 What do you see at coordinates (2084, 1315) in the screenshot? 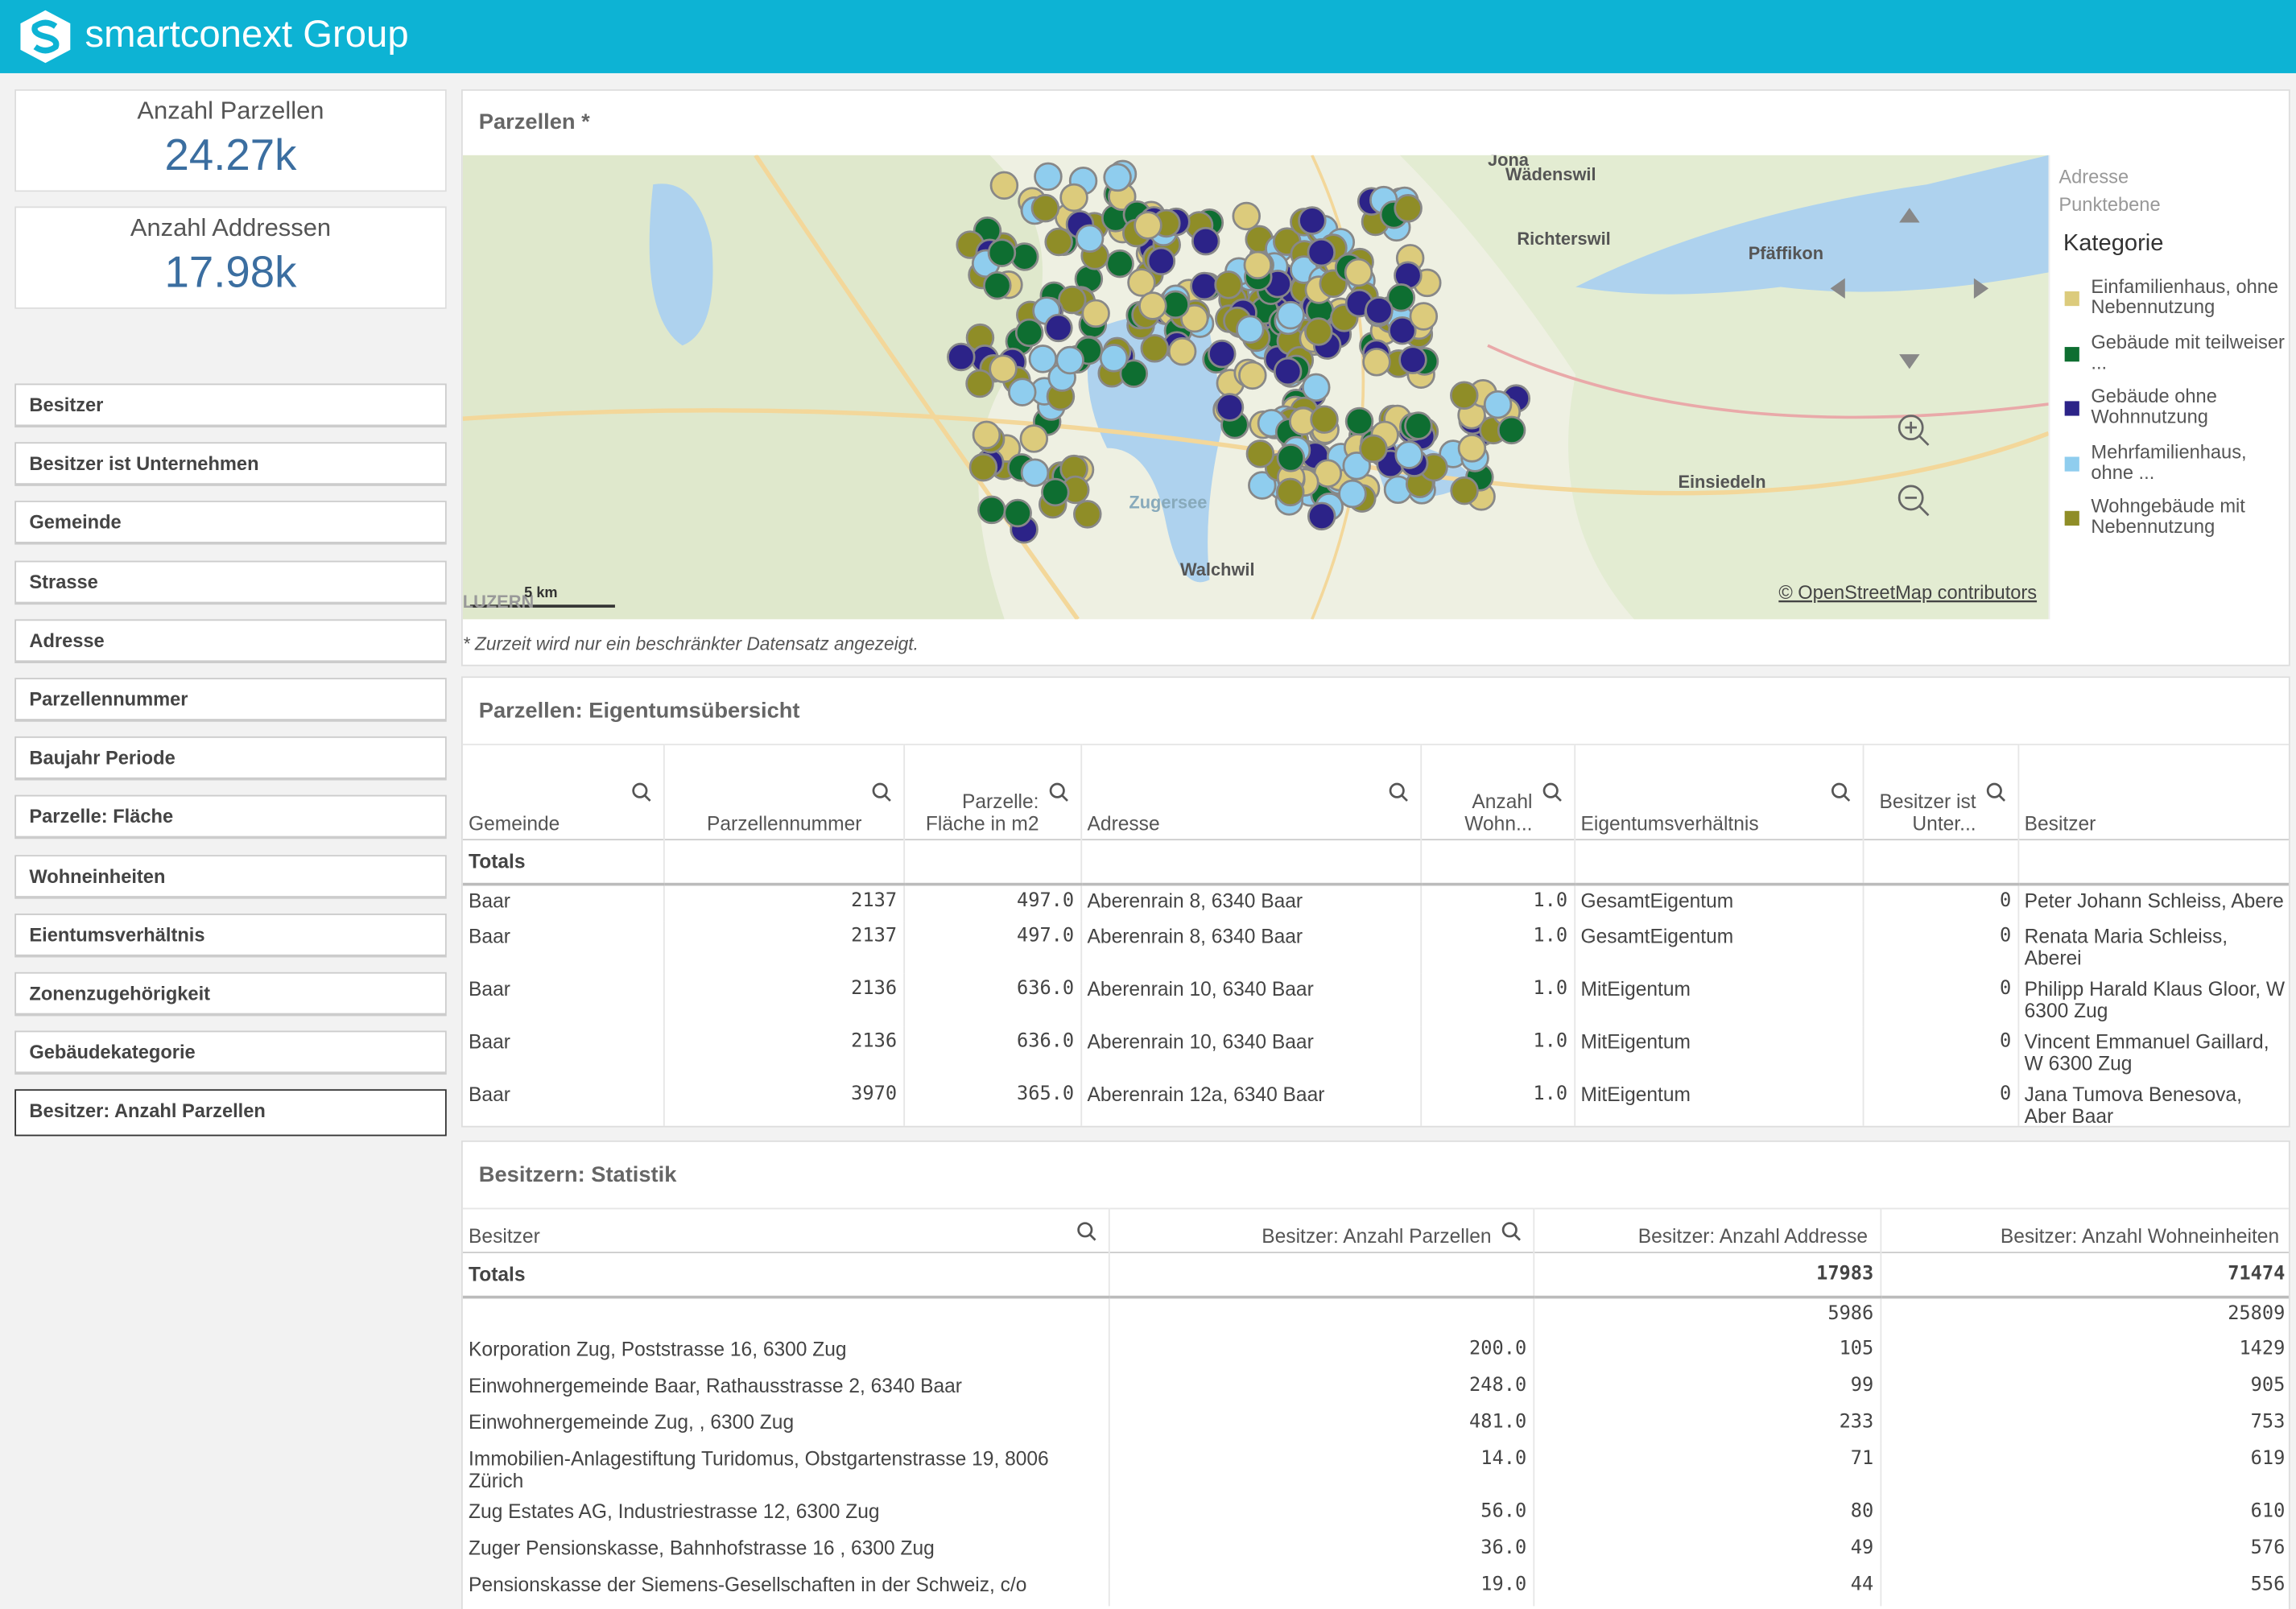
I see `table-cell: 25809` at bounding box center [2084, 1315].